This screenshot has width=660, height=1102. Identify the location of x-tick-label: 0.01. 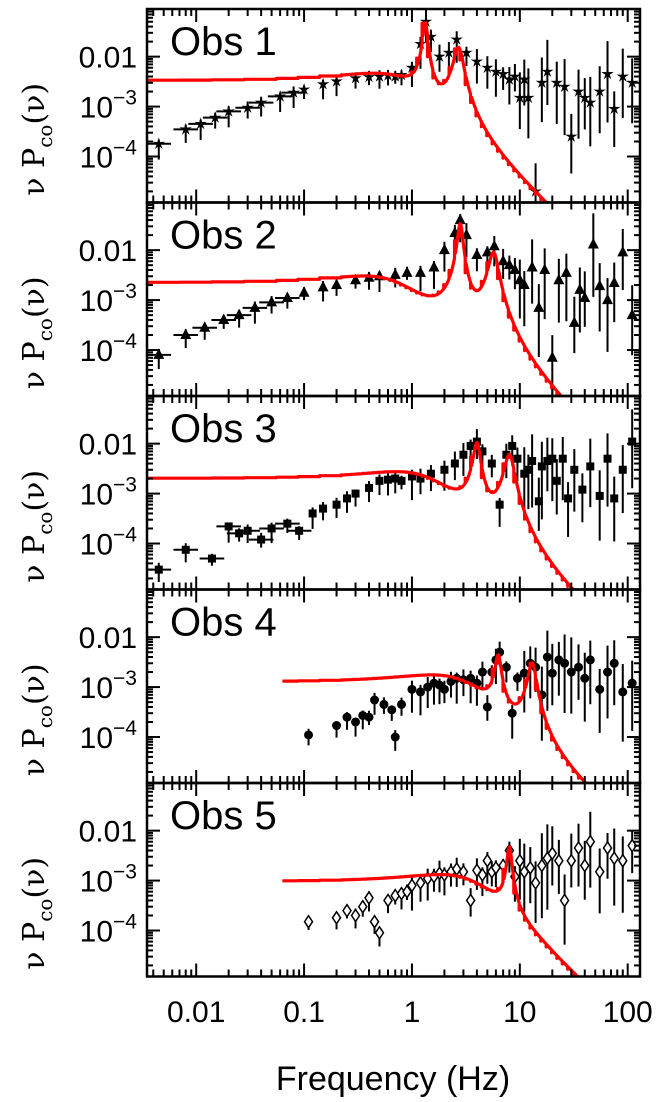
(196, 1012).